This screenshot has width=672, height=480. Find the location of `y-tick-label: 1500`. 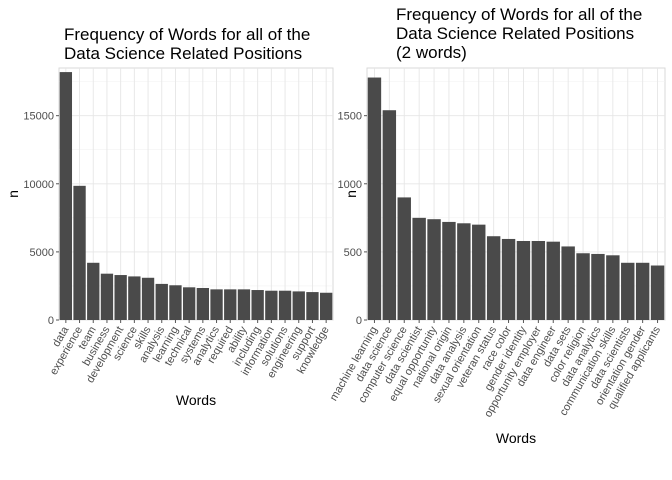

y-tick-label: 1500 is located at coordinates (350, 117).